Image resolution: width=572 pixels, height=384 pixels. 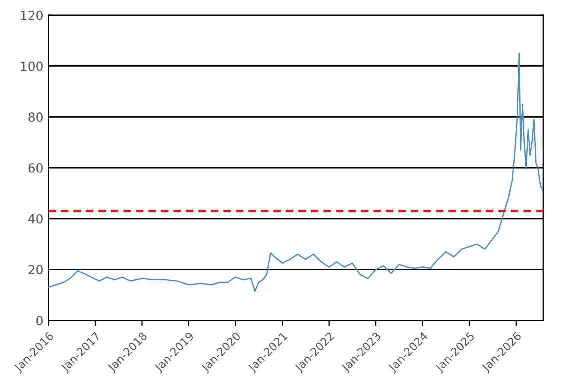 I want to click on y-tick-label: 80, so click(x=35, y=117).